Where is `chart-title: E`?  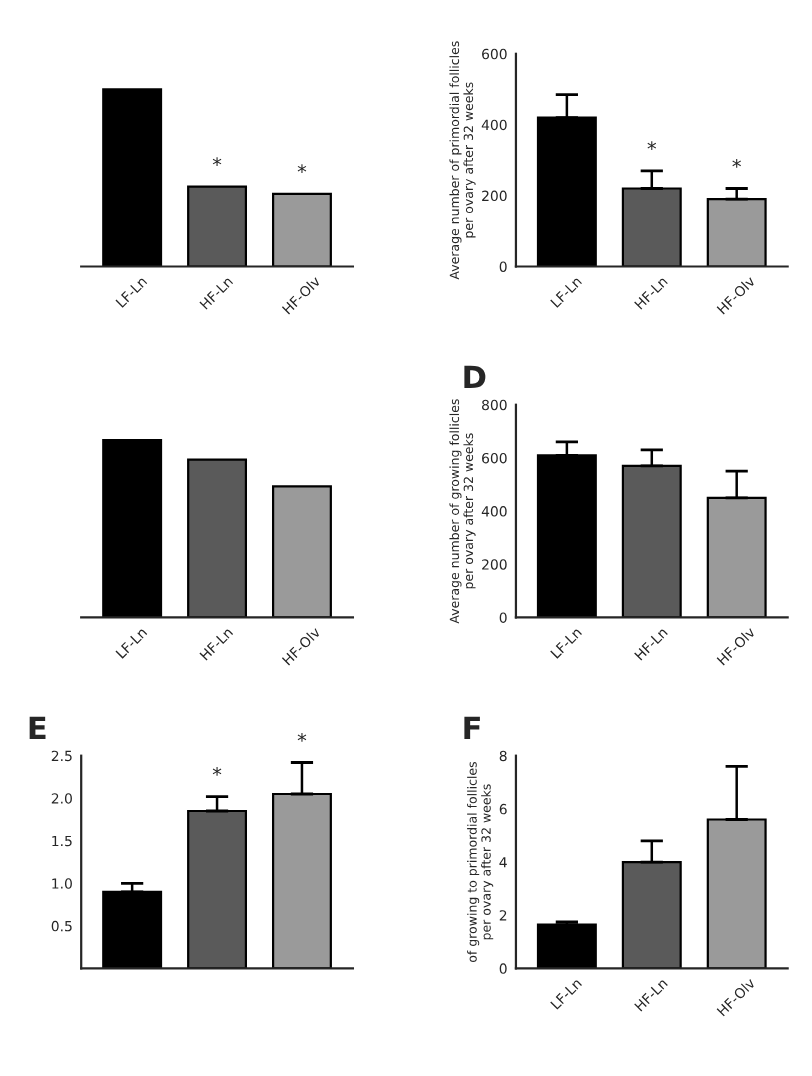 chart-title: E is located at coordinates (37, 728).